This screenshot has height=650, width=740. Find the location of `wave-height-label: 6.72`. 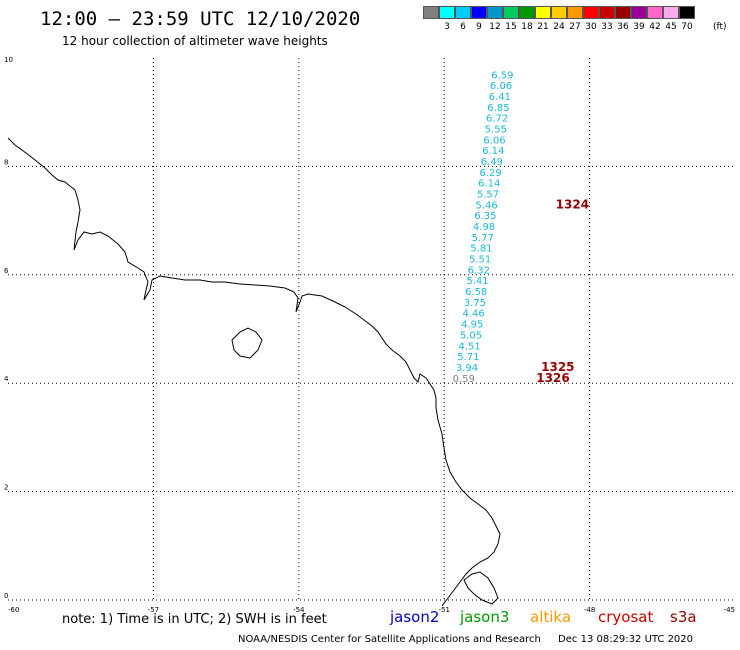

wave-height-label: 6.72 is located at coordinates (497, 119).